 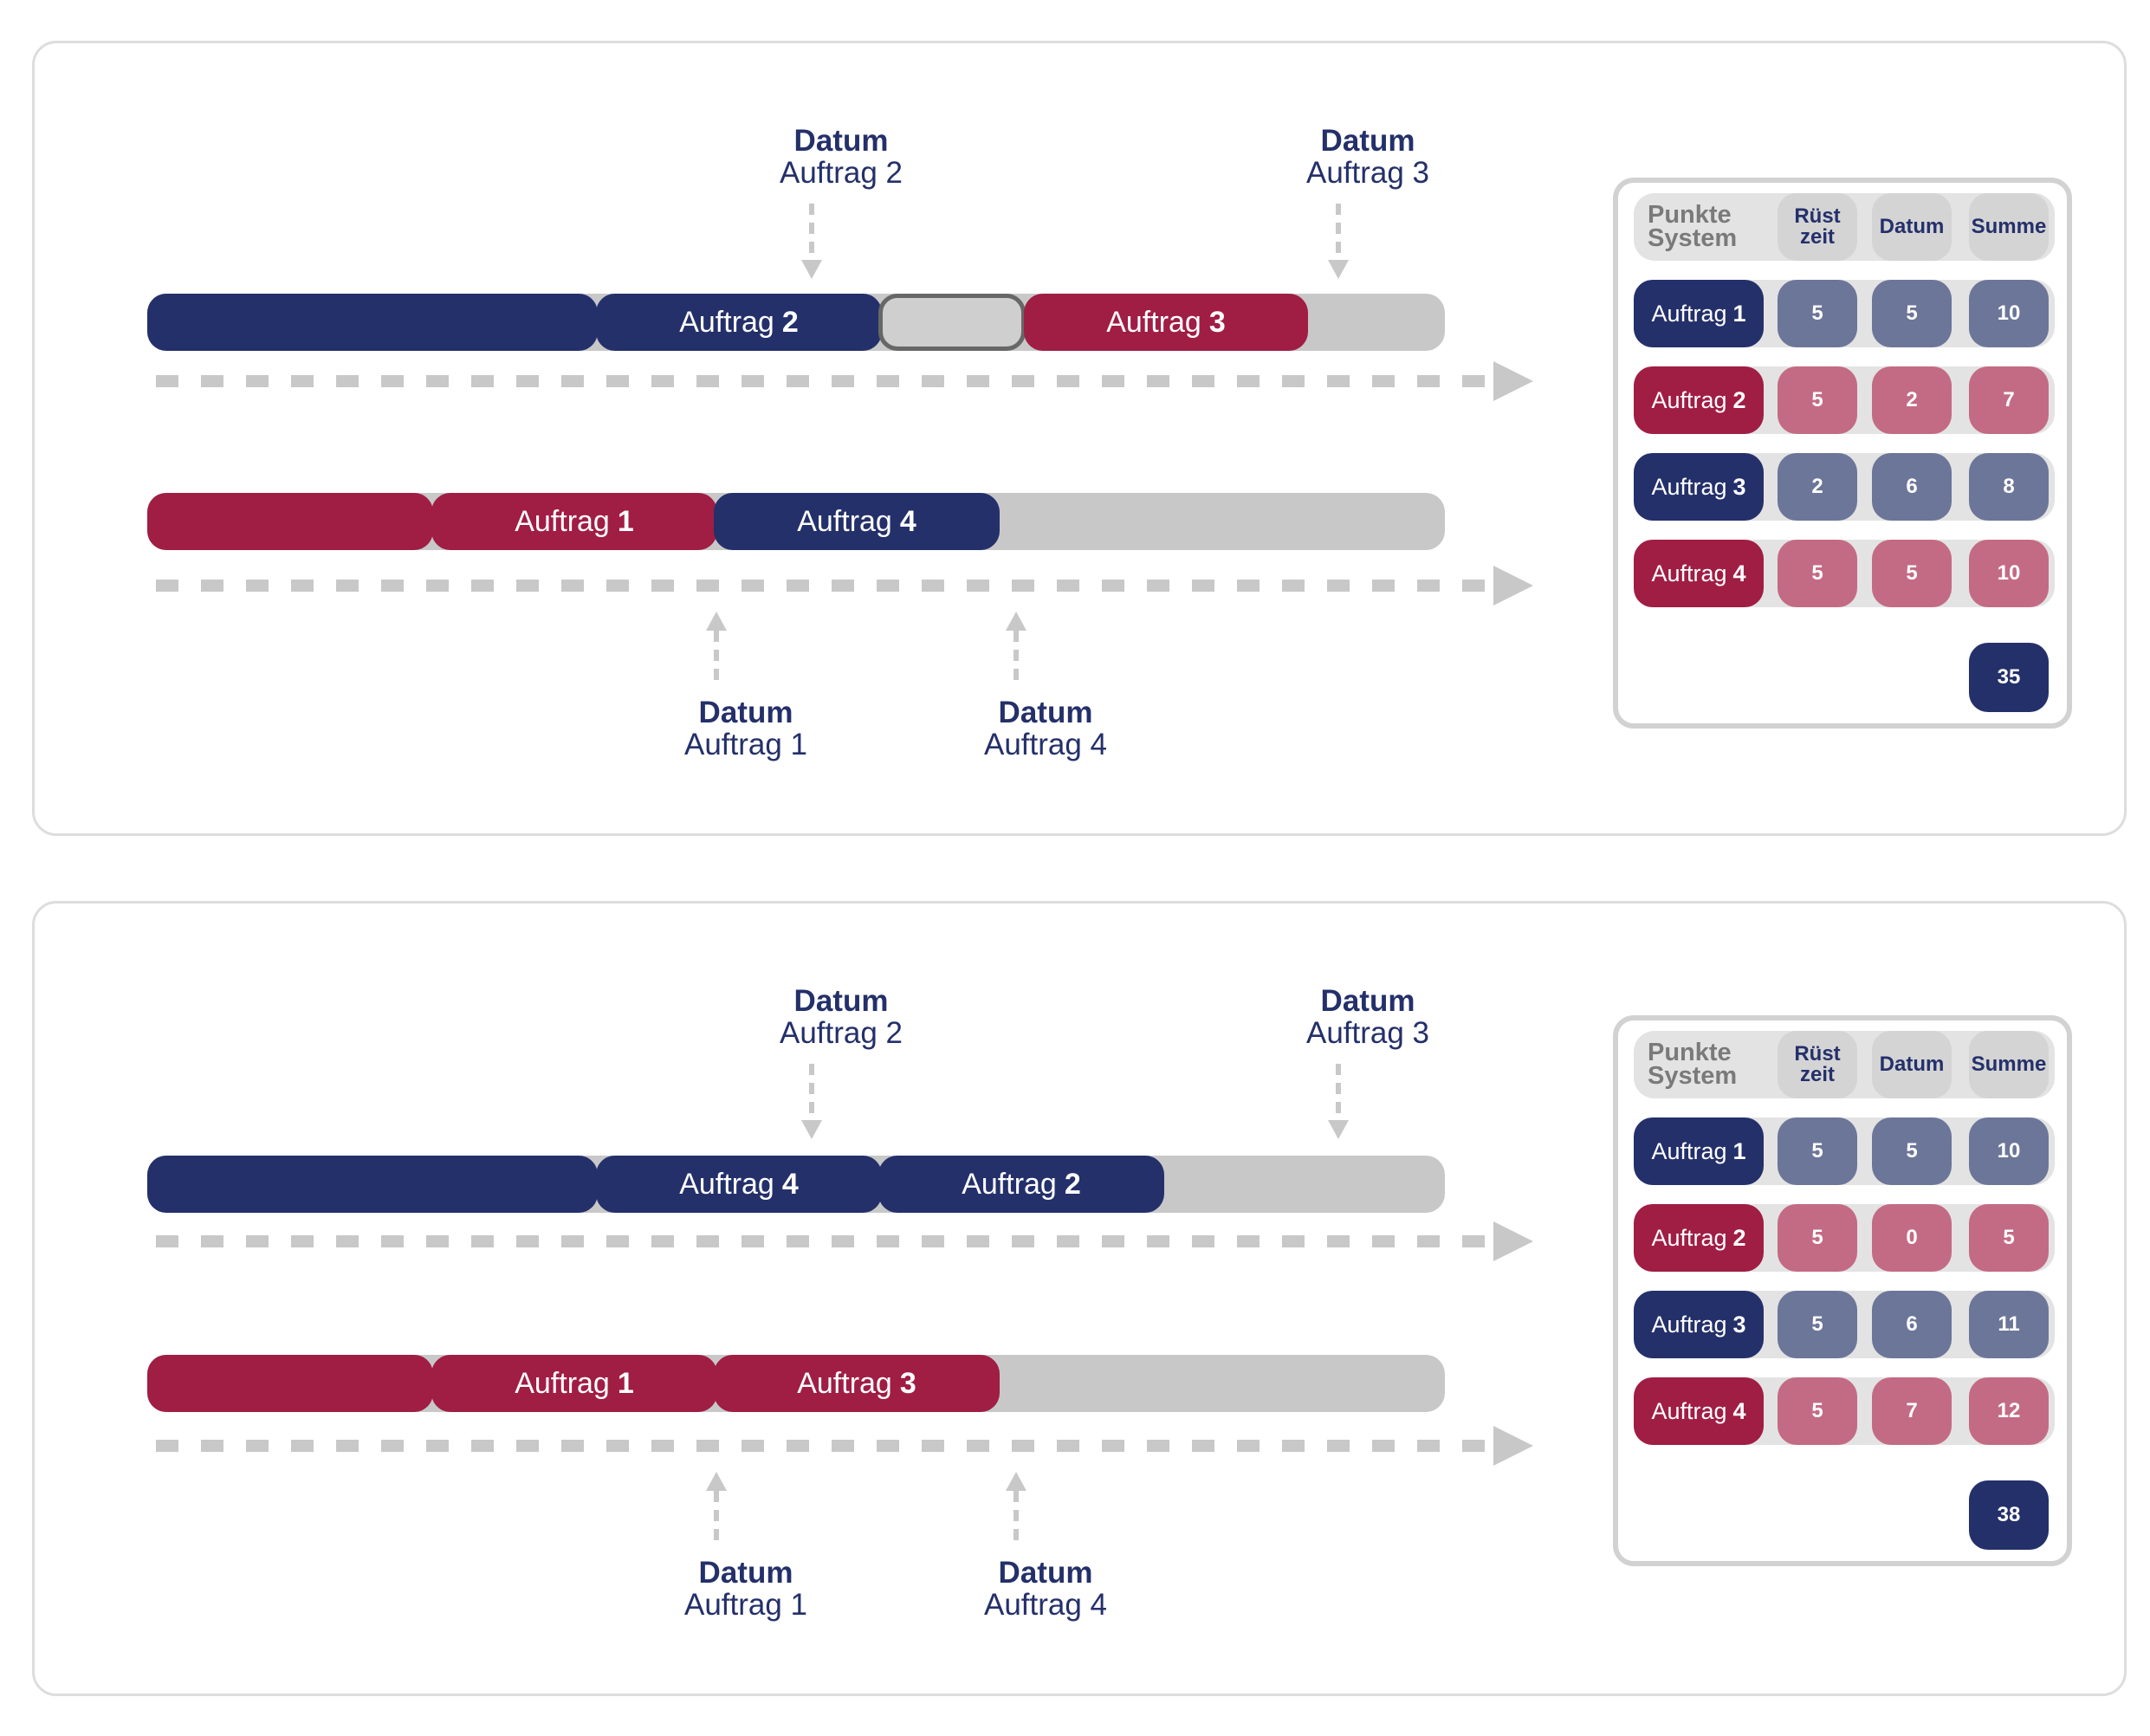 I want to click on total-score: 35, so click(x=2009, y=677).